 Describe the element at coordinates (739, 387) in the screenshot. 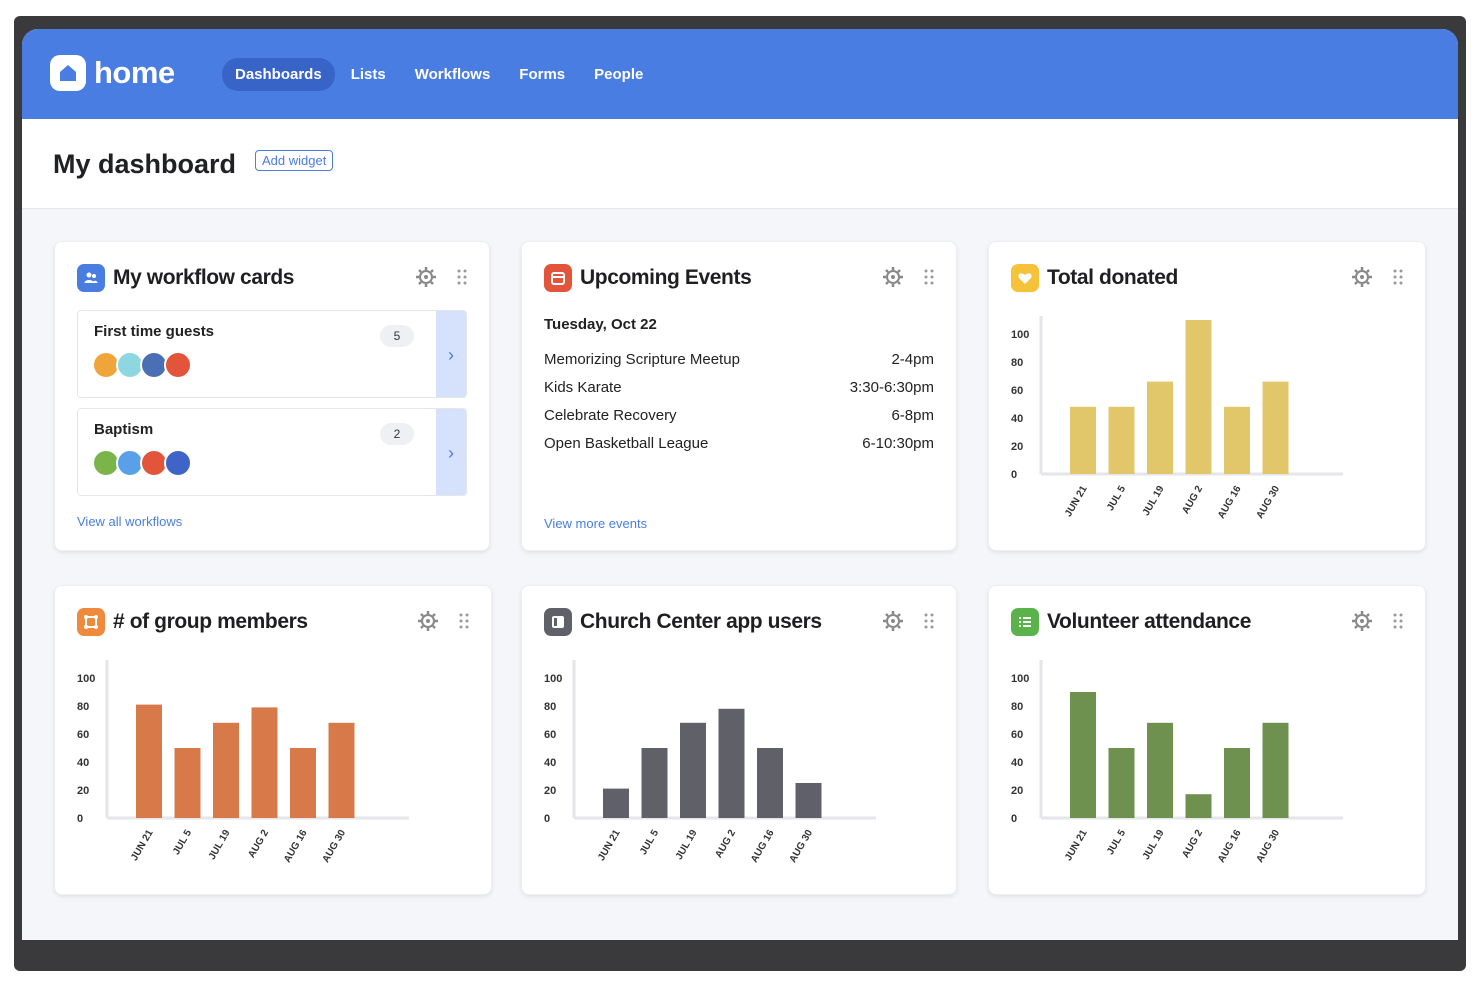

I see `event-row: Kids Karate 3:30-6:30pm` at that location.